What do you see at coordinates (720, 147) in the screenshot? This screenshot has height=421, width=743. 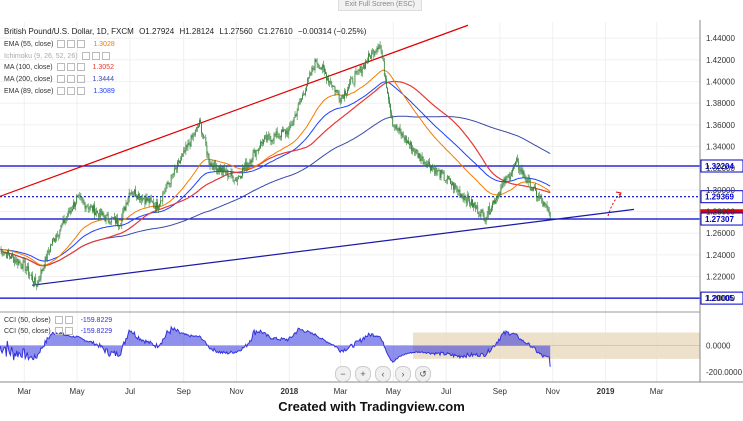 I see `y-tick-label: 1.34000` at bounding box center [720, 147].